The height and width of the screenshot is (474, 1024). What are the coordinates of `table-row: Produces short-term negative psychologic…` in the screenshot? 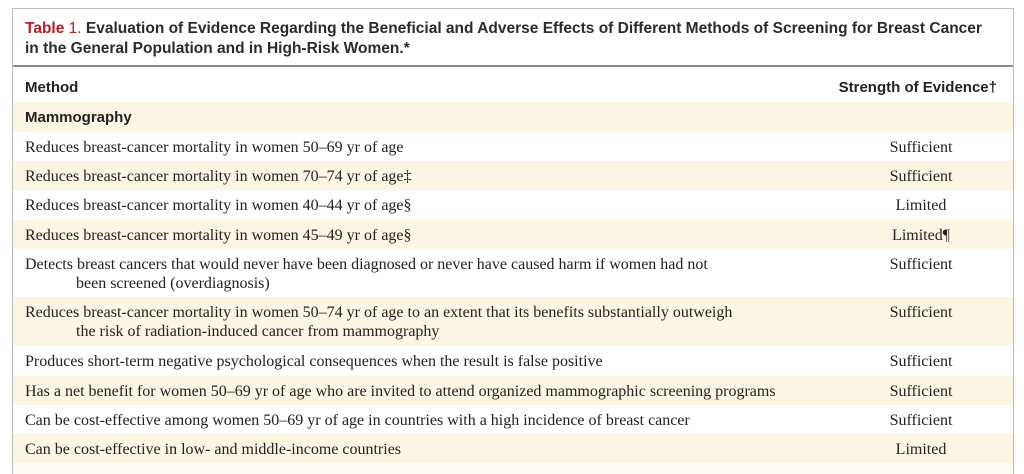 It's located at (513, 361).